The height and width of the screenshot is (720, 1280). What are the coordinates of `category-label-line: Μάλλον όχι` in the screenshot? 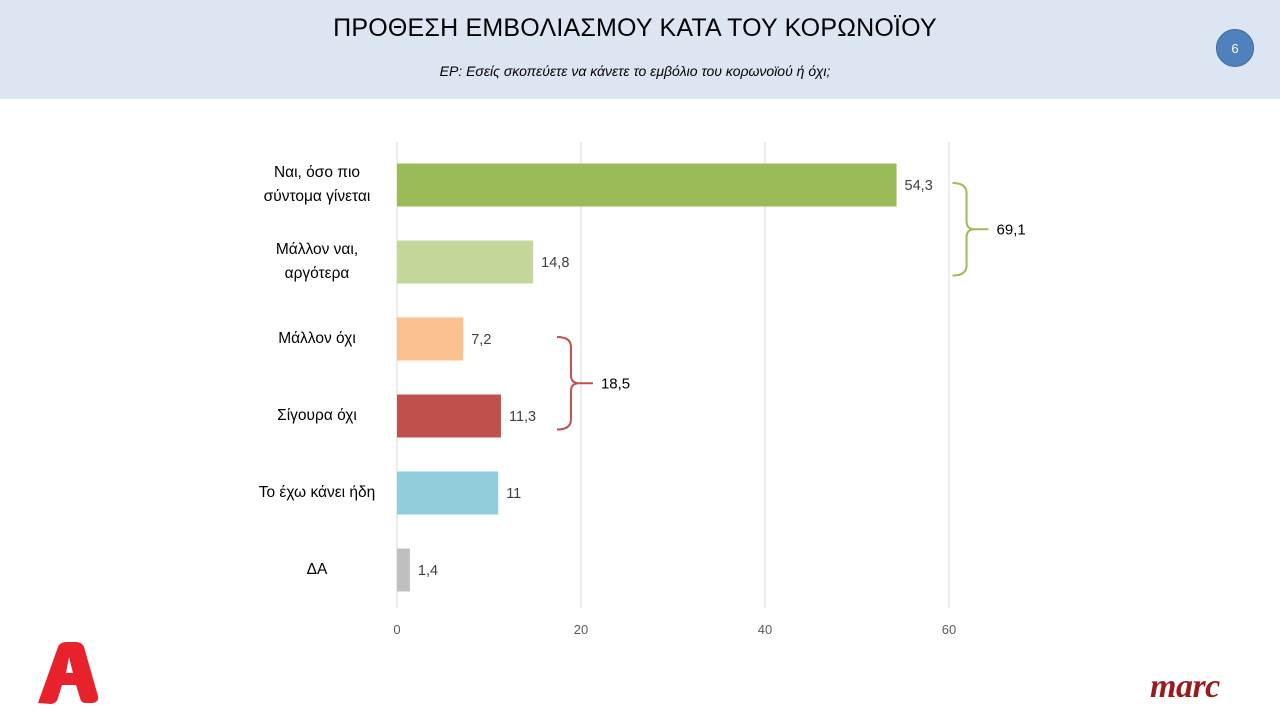 It's located at (317, 338).